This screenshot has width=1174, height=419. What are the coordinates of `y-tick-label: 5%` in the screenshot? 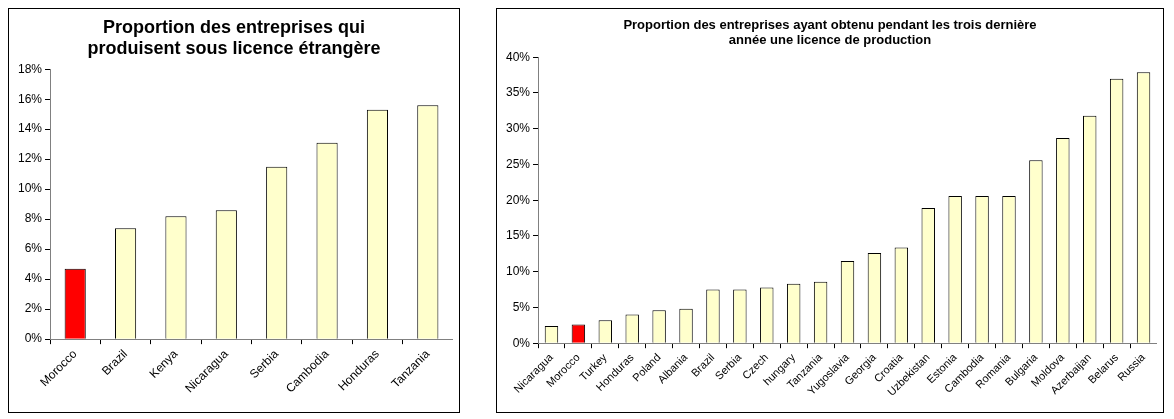 It's located at (521, 306).